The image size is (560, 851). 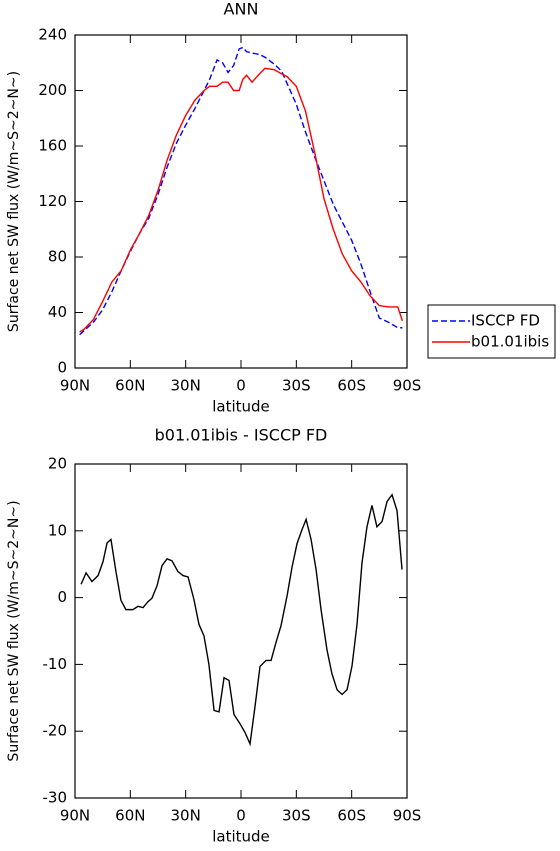 What do you see at coordinates (241, 9) in the screenshot?
I see `chart-title: ANN` at bounding box center [241, 9].